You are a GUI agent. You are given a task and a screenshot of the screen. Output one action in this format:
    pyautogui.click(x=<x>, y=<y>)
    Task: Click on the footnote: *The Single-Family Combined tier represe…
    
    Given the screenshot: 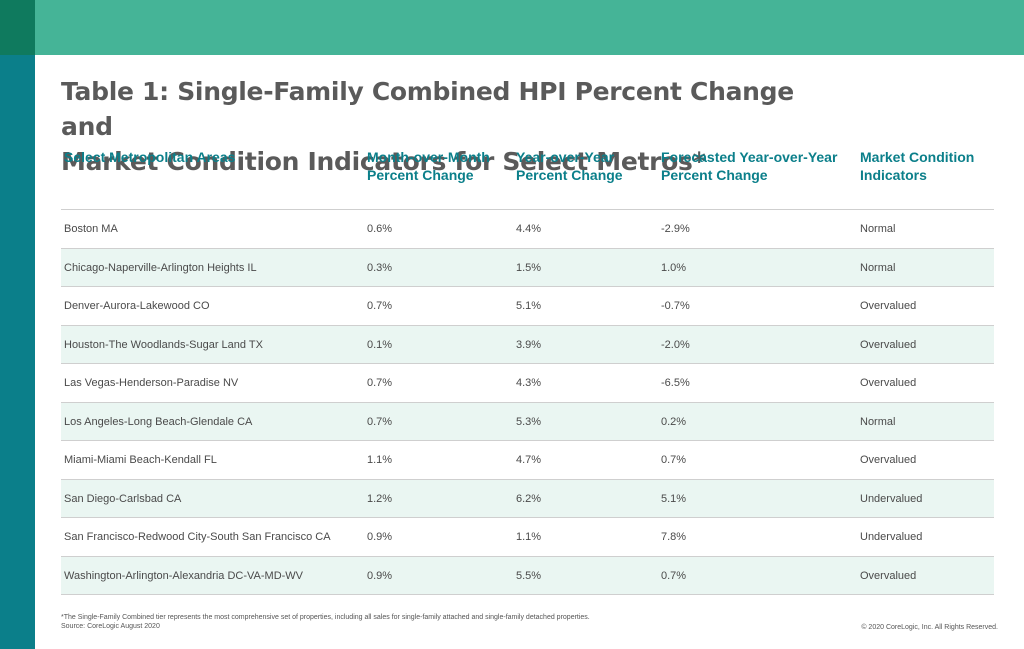 What is the action you would take?
    pyautogui.click(x=325, y=622)
    